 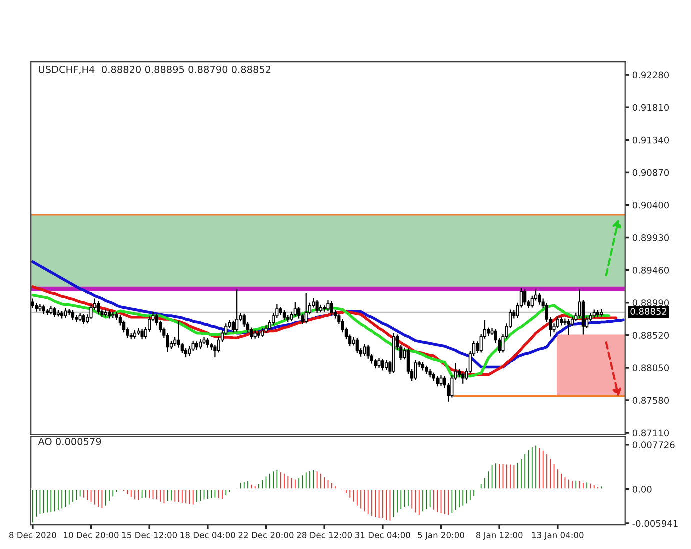 What do you see at coordinates (655, 524) in the screenshot?
I see `y-tick-label: -0.005941` at bounding box center [655, 524].